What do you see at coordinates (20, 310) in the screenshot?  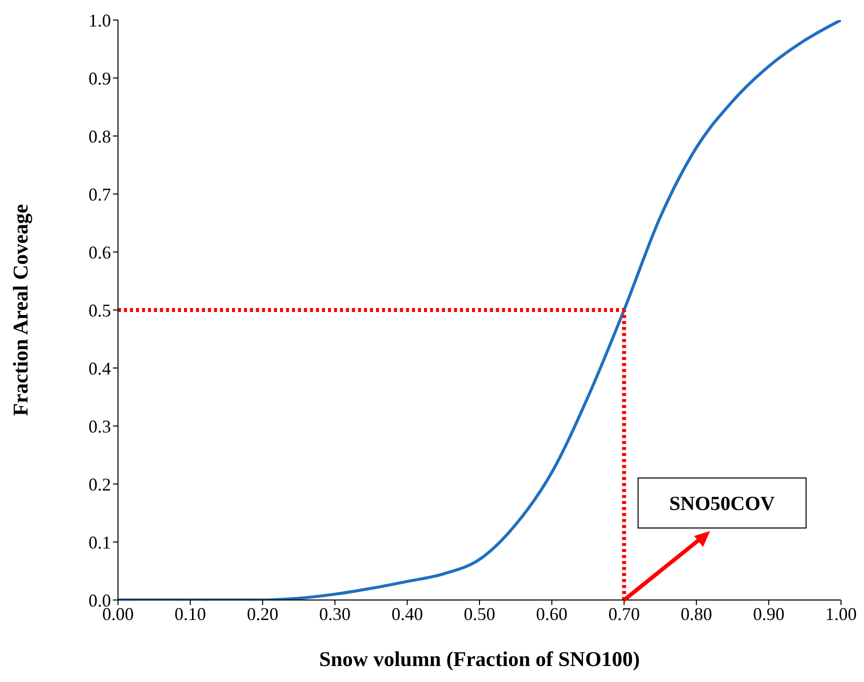 I see `y-axis-title: Fraction Areal Coveage` at bounding box center [20, 310].